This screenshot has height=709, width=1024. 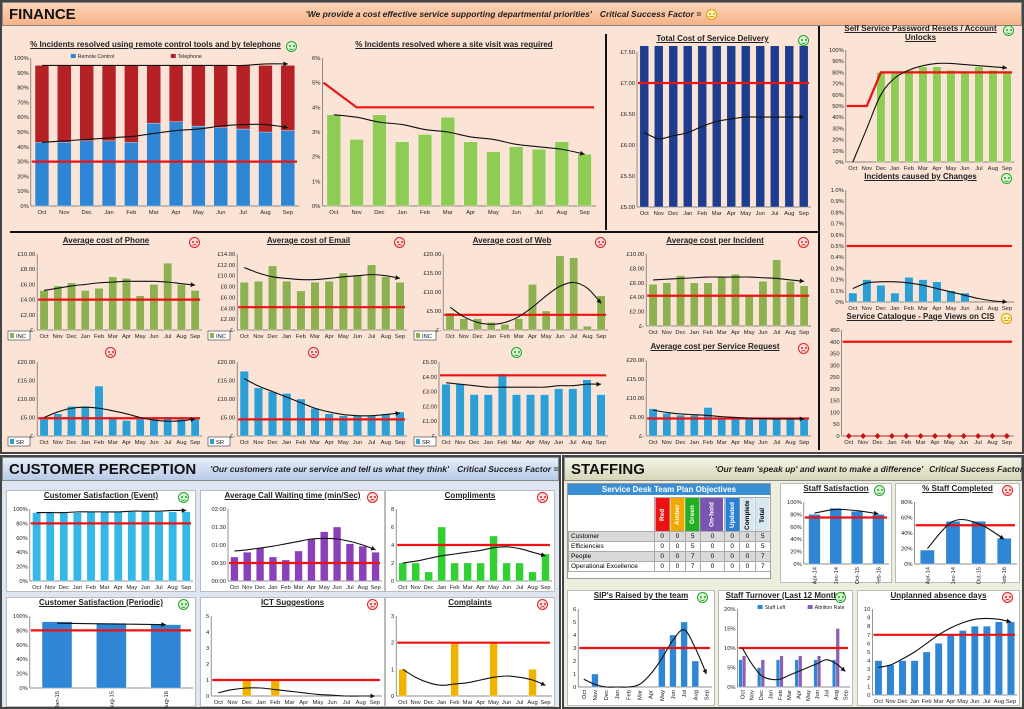 I want to click on sr_email-bar, so click(x=329, y=425).